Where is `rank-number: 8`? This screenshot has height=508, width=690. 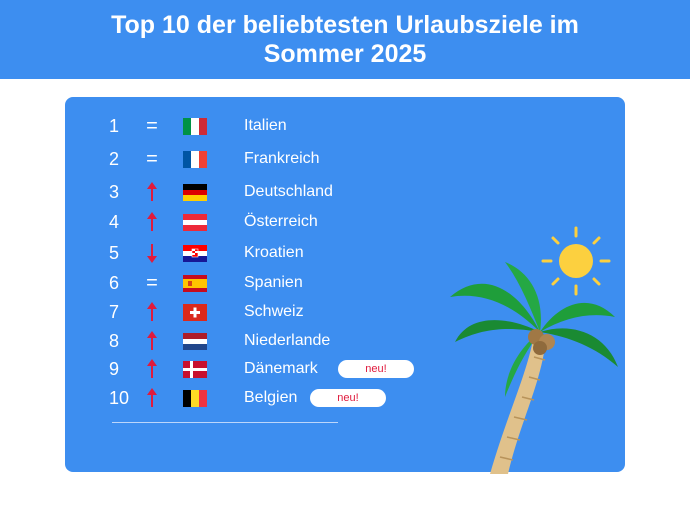
rank-number: 8 is located at coordinates (114, 341).